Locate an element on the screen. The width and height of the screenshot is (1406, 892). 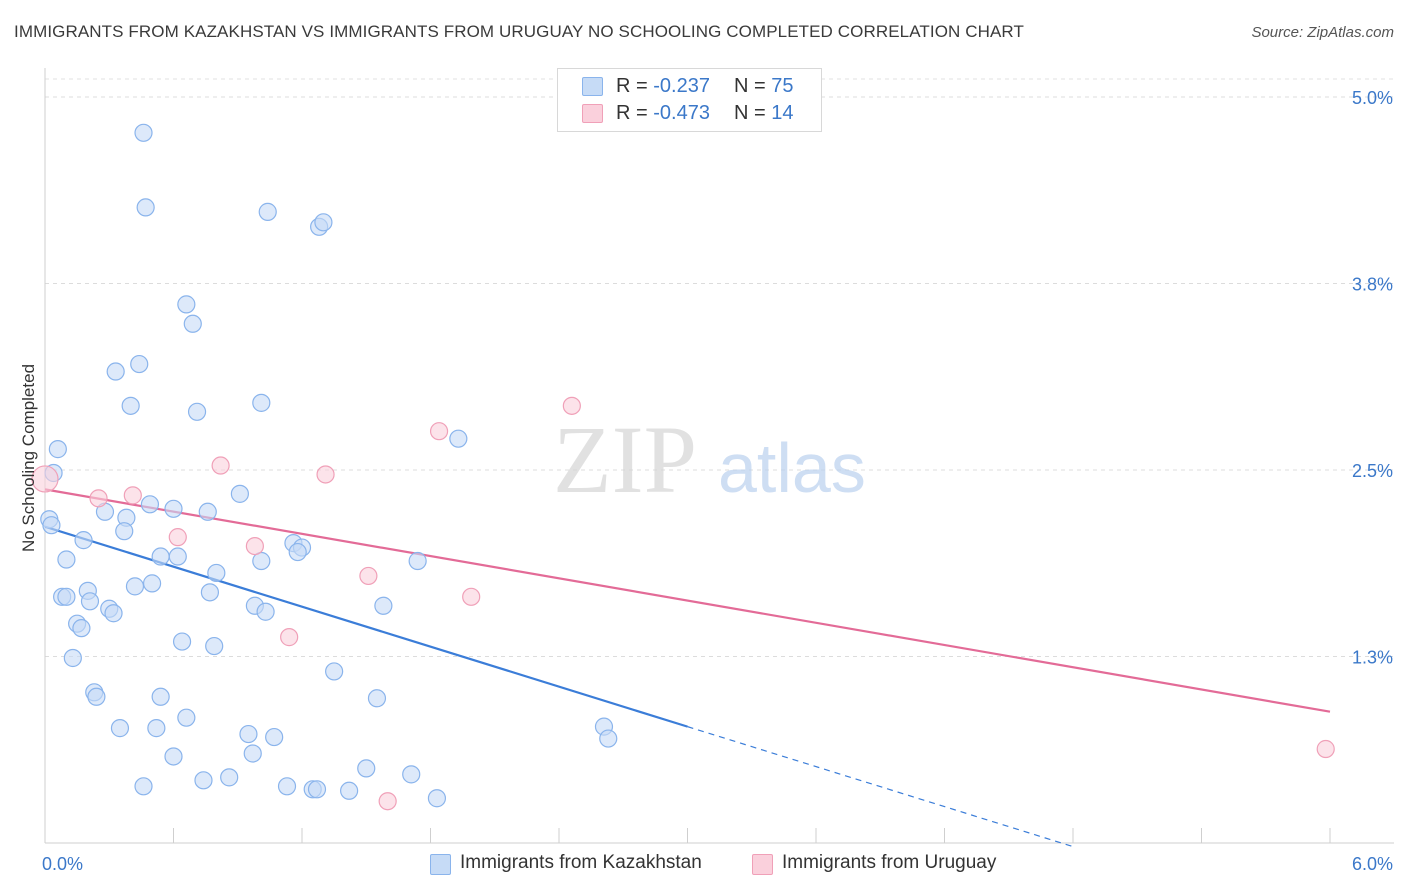
watermark-atlas: atlas is located at coordinates (792, 468).